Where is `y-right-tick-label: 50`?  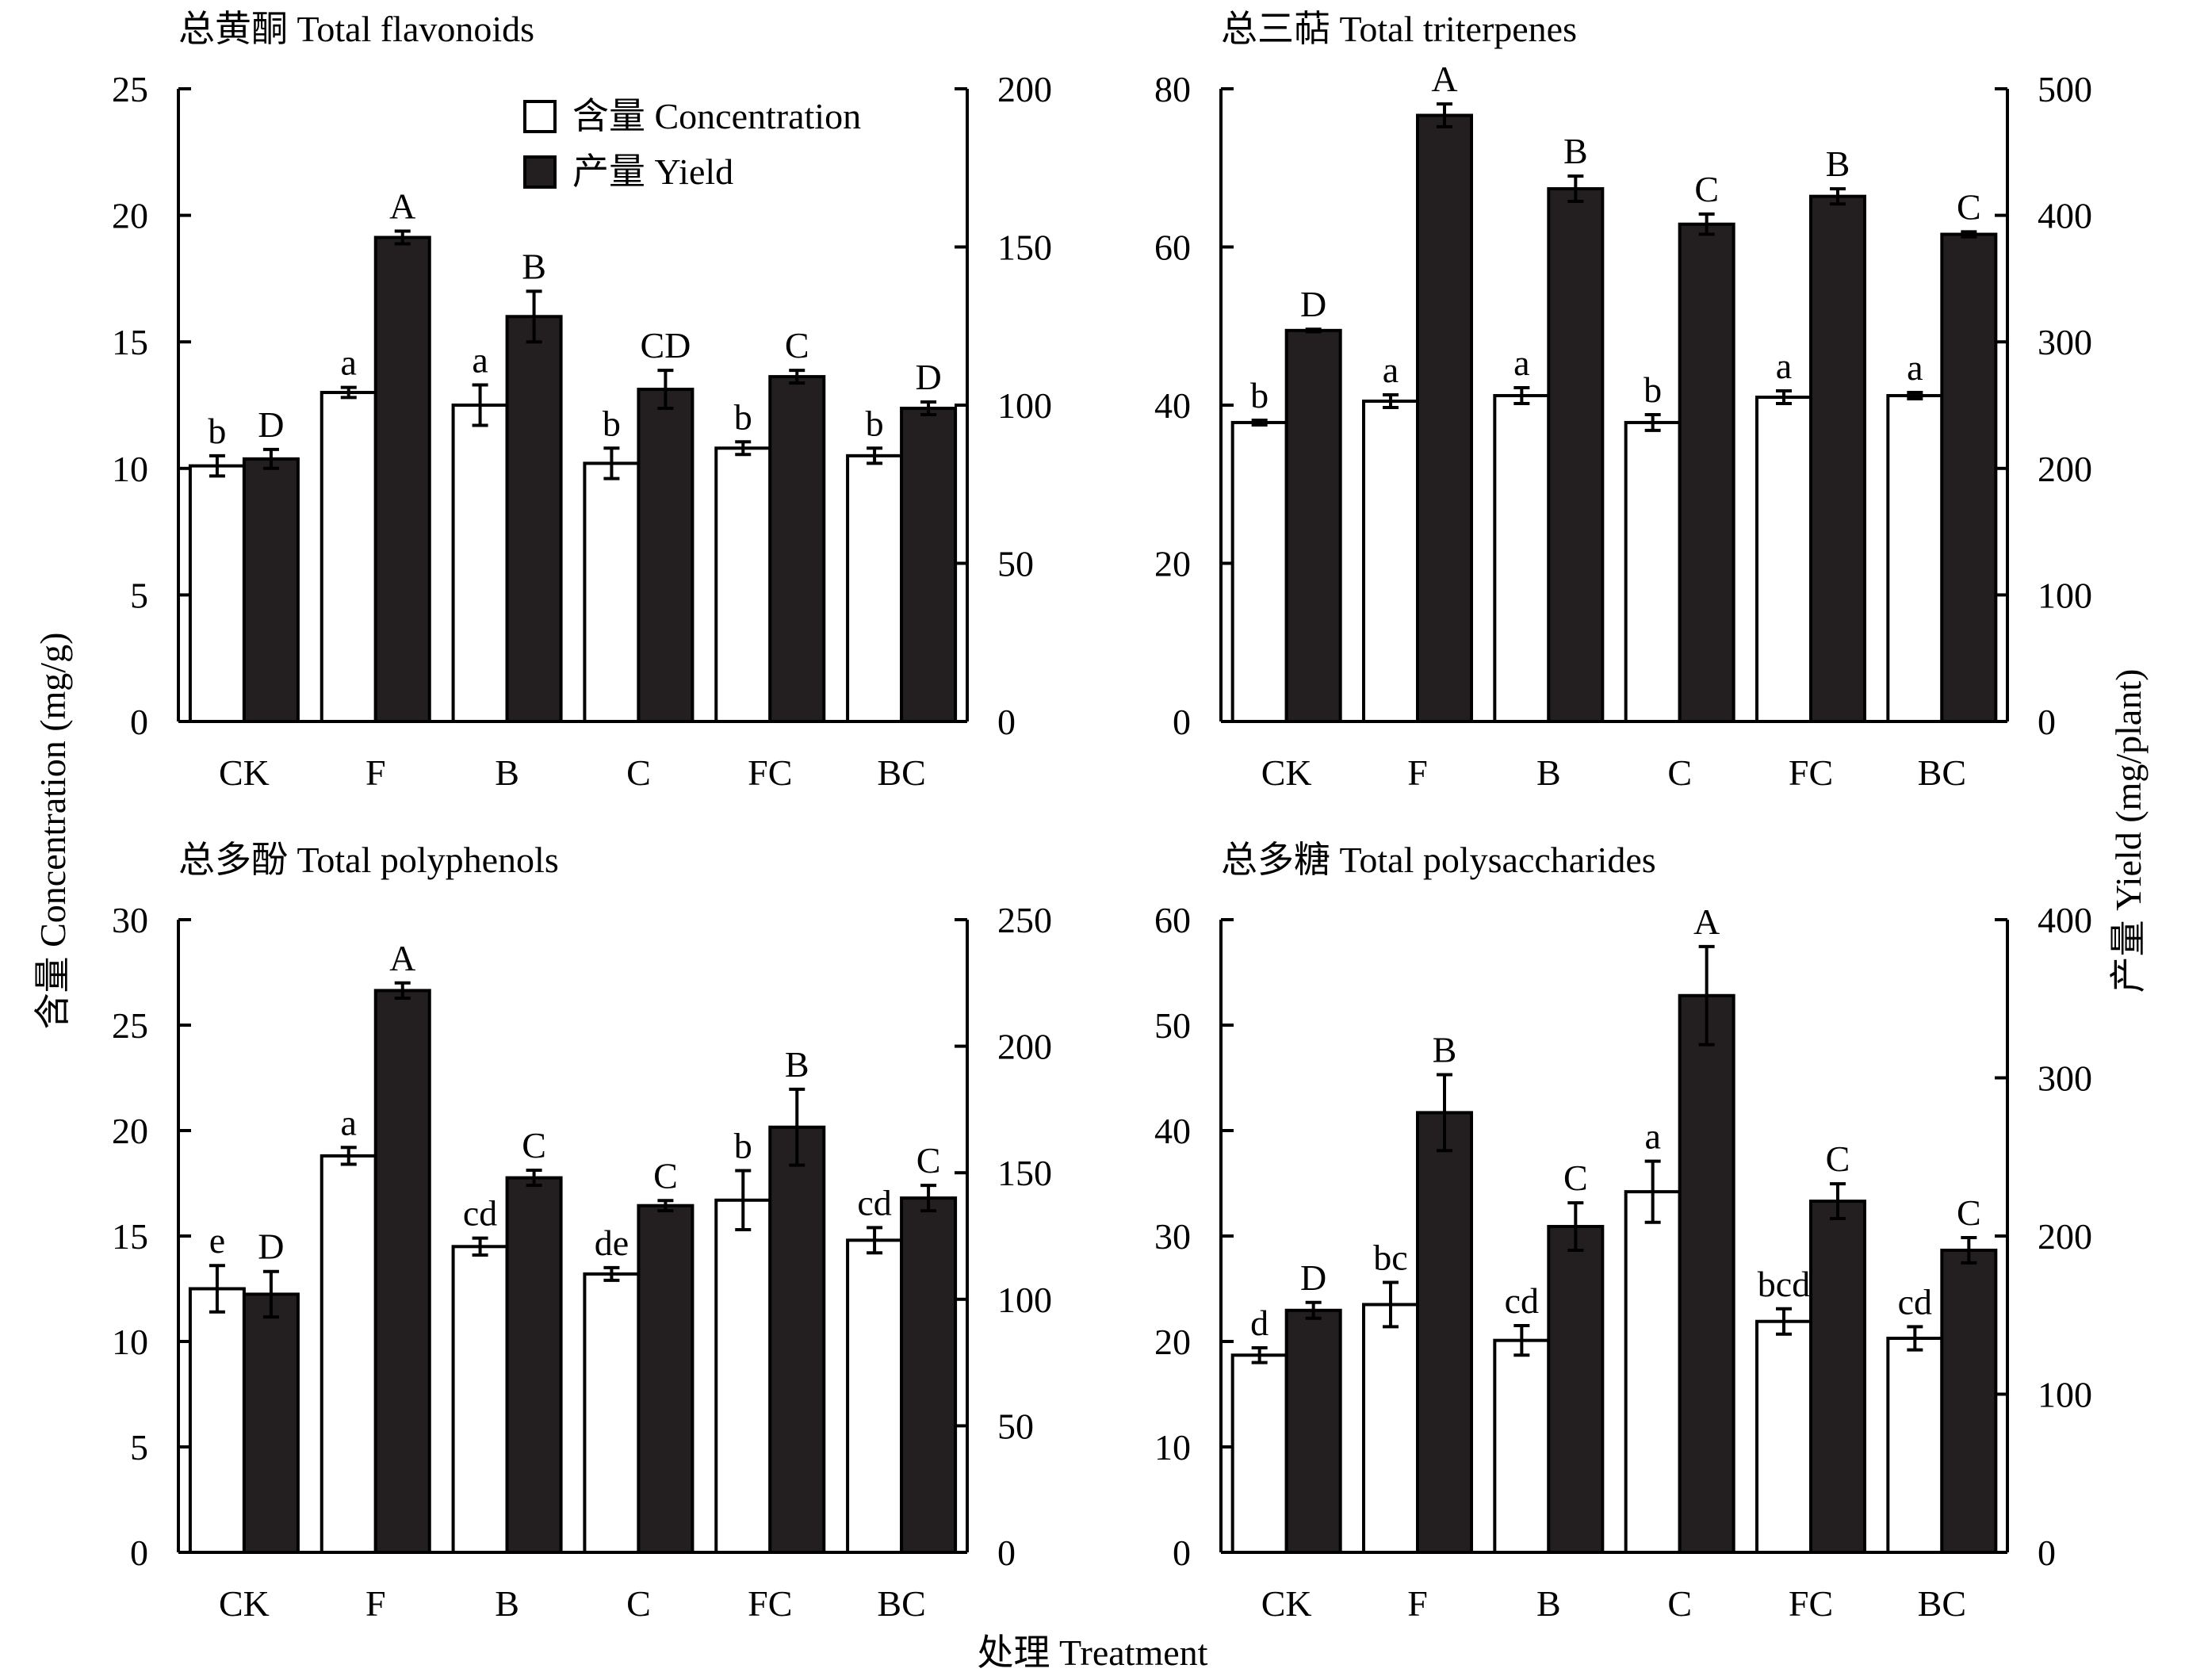 y-right-tick-label: 50 is located at coordinates (1015, 1426).